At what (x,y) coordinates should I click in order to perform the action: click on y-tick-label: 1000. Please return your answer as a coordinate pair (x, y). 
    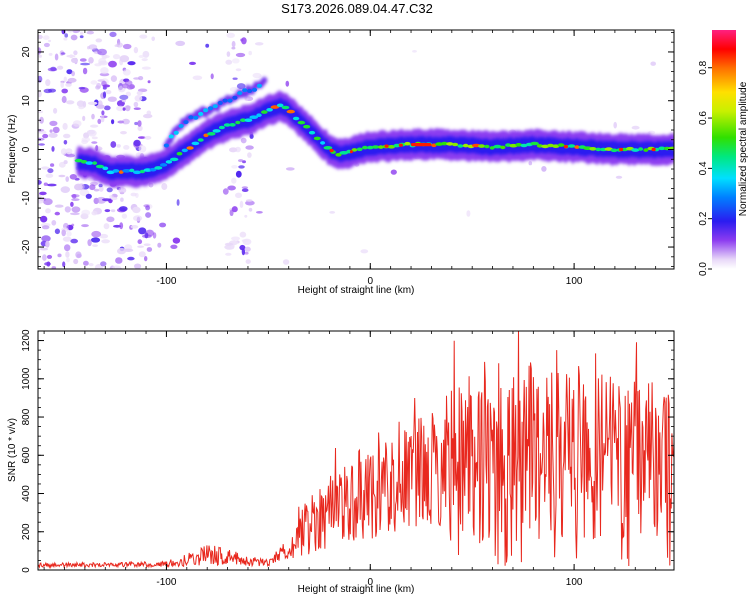
    Looking at the image, I should click on (26, 378).